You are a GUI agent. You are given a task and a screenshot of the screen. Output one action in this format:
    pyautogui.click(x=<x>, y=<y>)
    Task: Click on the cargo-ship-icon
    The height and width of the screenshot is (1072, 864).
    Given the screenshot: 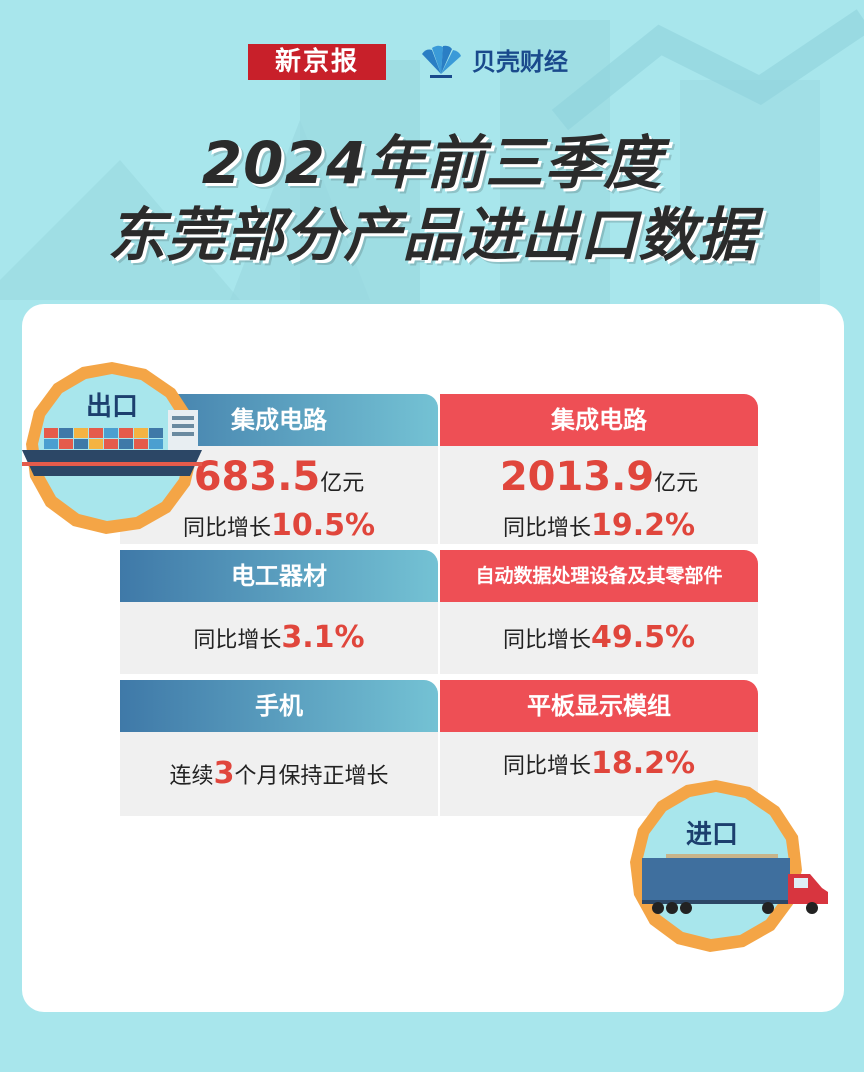 What is the action you would take?
    pyautogui.click(x=112, y=448)
    